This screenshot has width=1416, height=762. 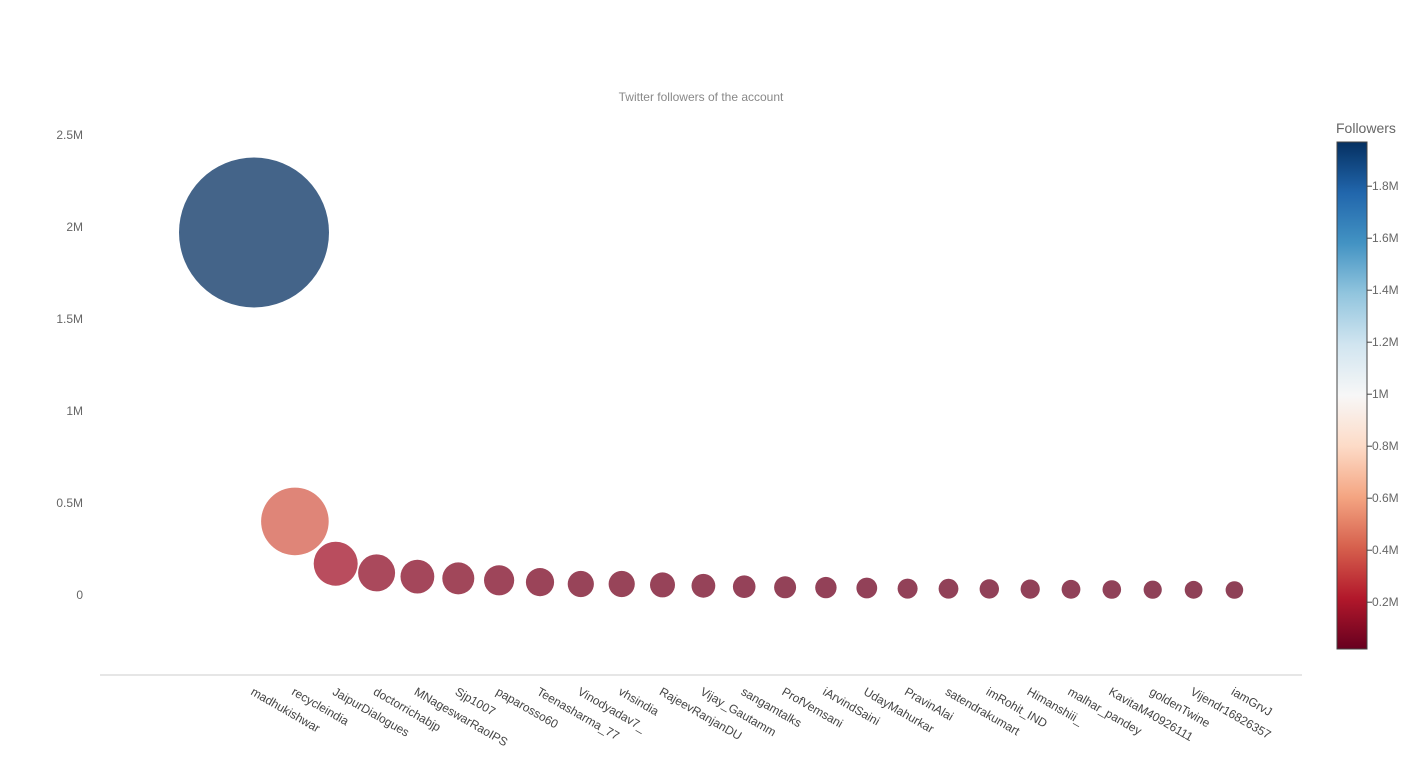 I want to click on bubble-iamGrvJ, so click(x=1234, y=590).